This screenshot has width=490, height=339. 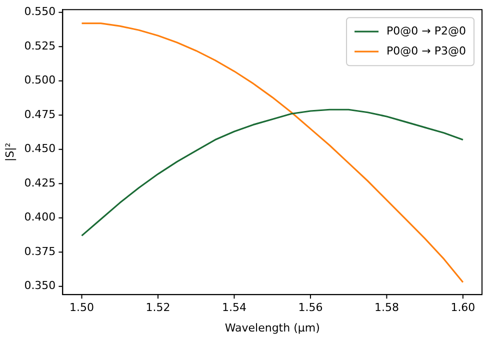 What do you see at coordinates (40, 114) in the screenshot?
I see `y-tick-label: 0.475` at bounding box center [40, 114].